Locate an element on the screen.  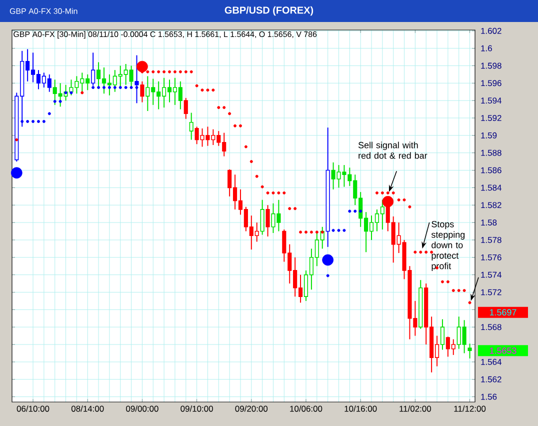
y-tick-label: 1.592 is located at coordinates (491, 117).